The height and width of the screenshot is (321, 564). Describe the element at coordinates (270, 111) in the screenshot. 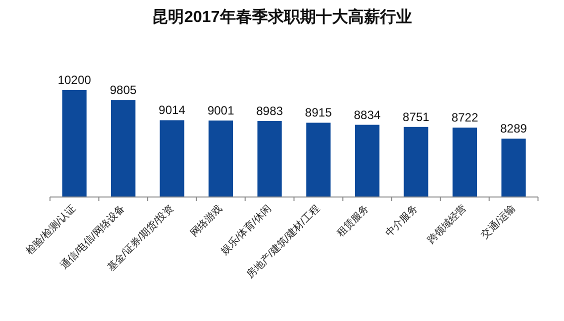

I see `data-label: 8983` at that location.